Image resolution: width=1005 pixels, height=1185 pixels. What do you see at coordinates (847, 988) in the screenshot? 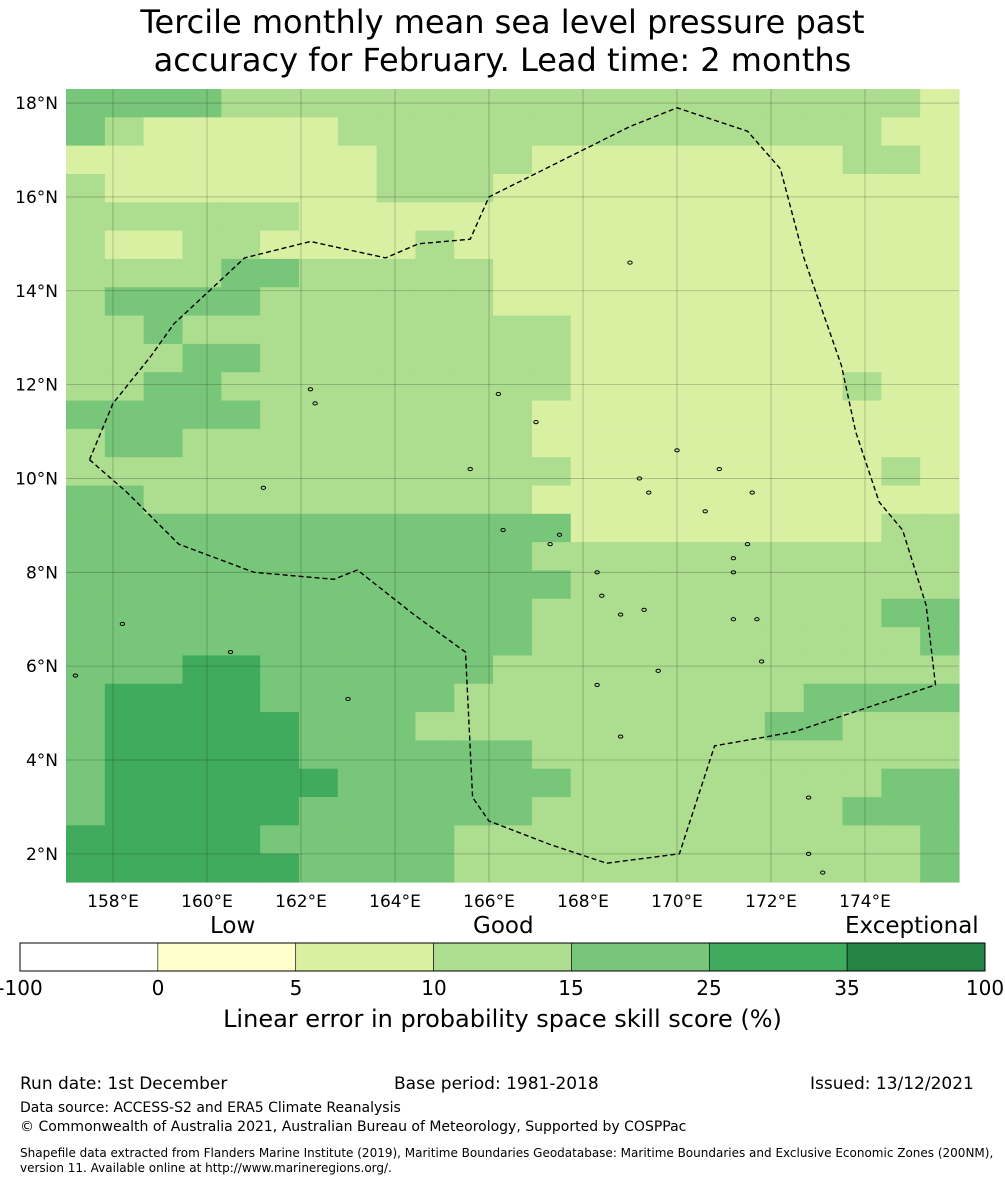
I see `colorbar-tick: 35` at bounding box center [847, 988].